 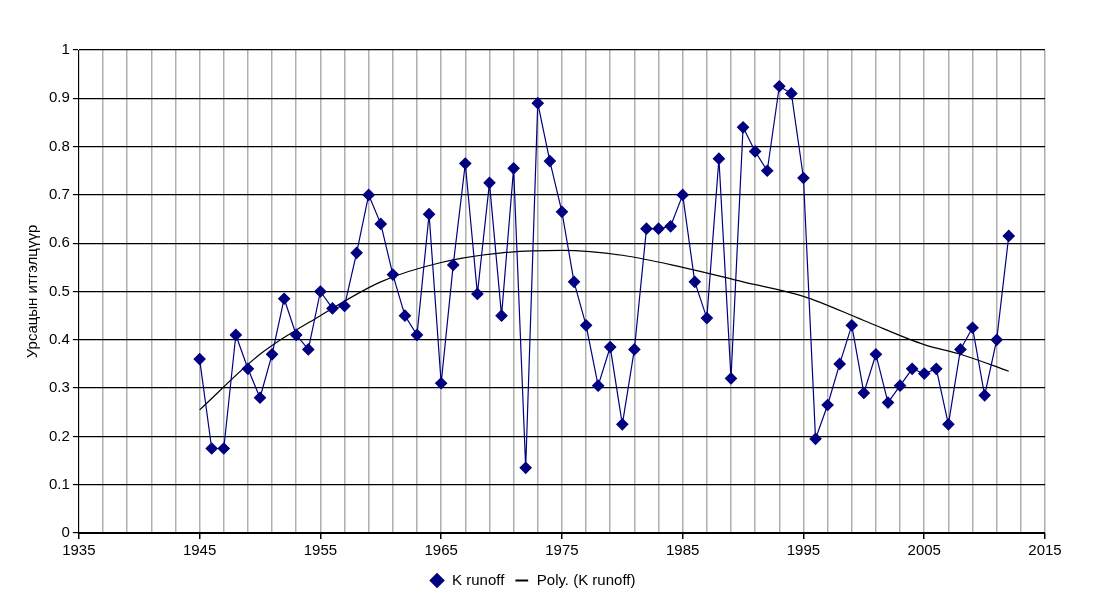 What do you see at coordinates (59, 97) in the screenshot?
I see `y-tick-label: 0.9` at bounding box center [59, 97].